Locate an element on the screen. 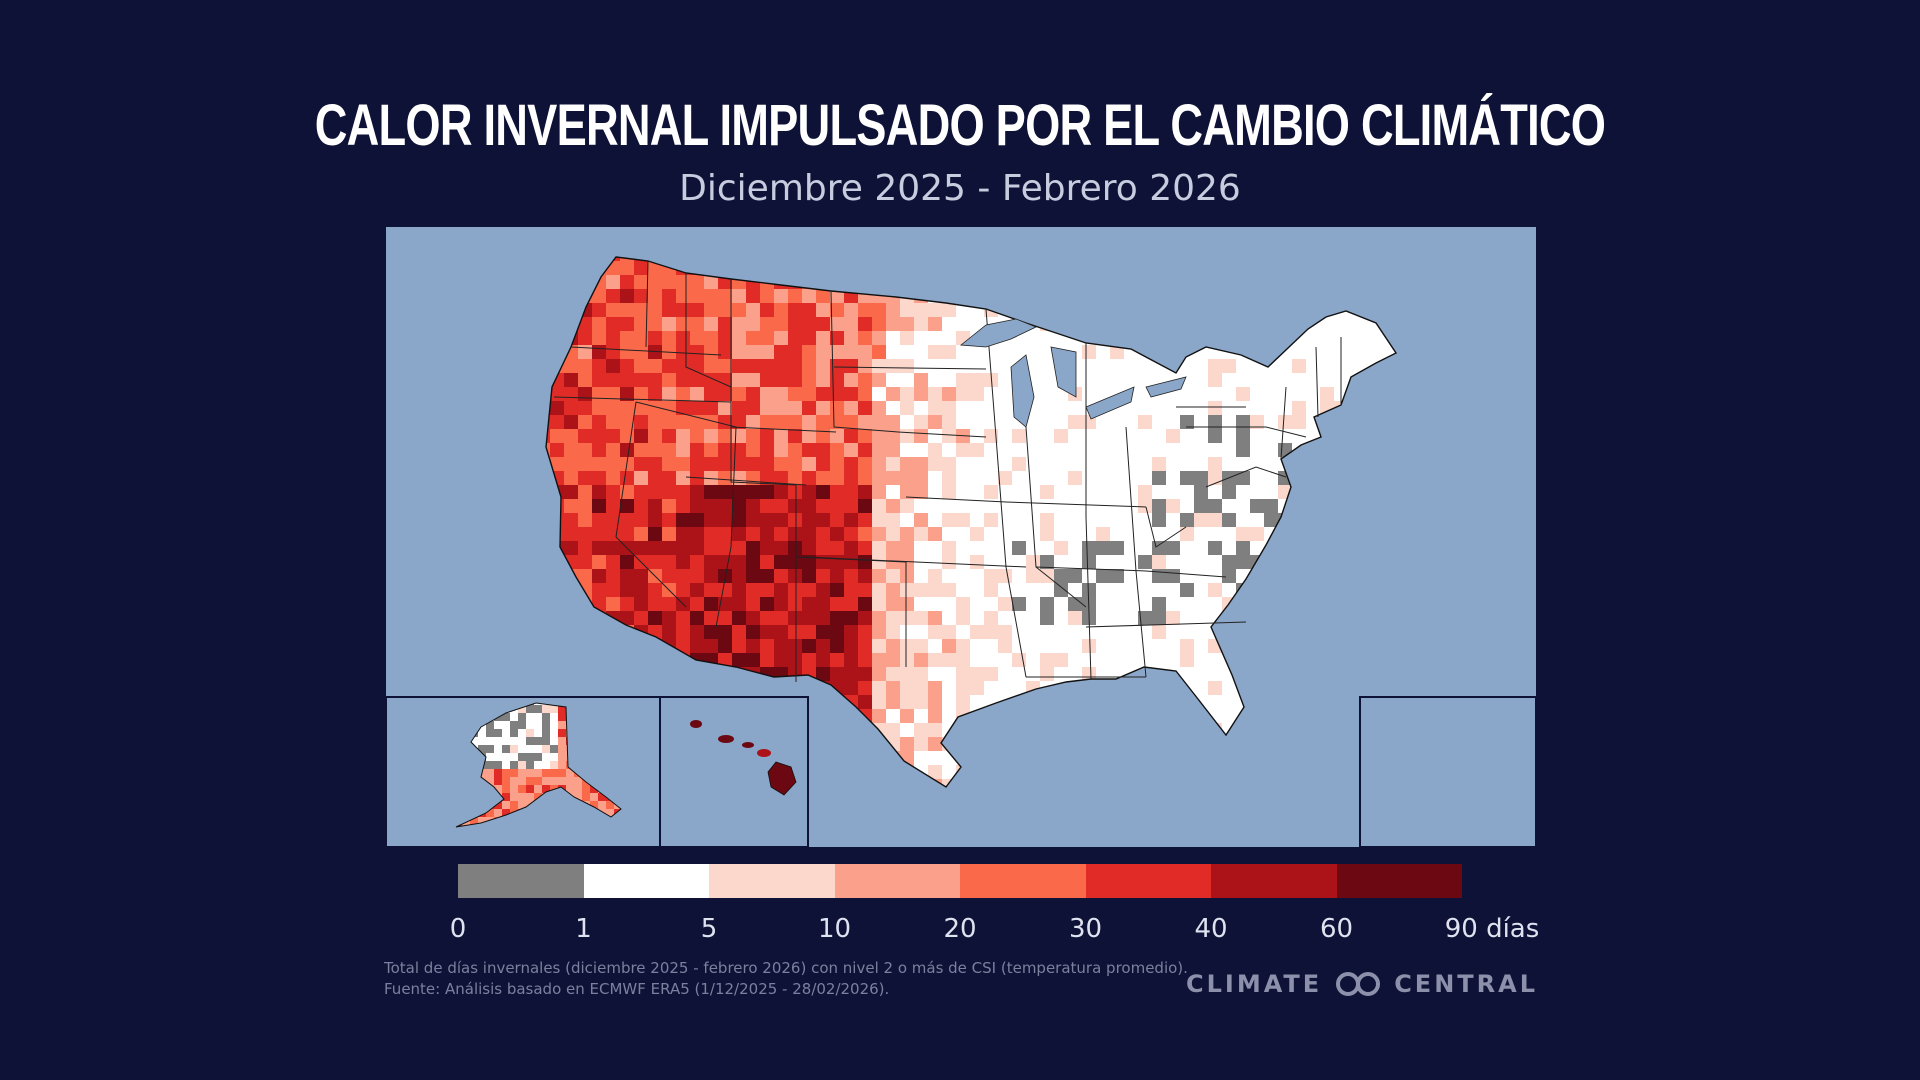  legend-tick-label: 40 is located at coordinates (1211, 929).